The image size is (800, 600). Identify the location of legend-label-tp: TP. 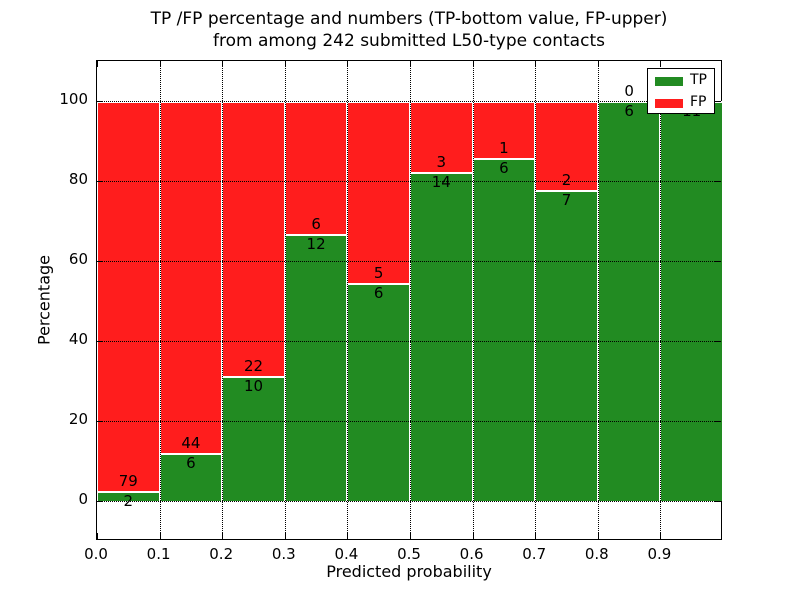
(698, 80).